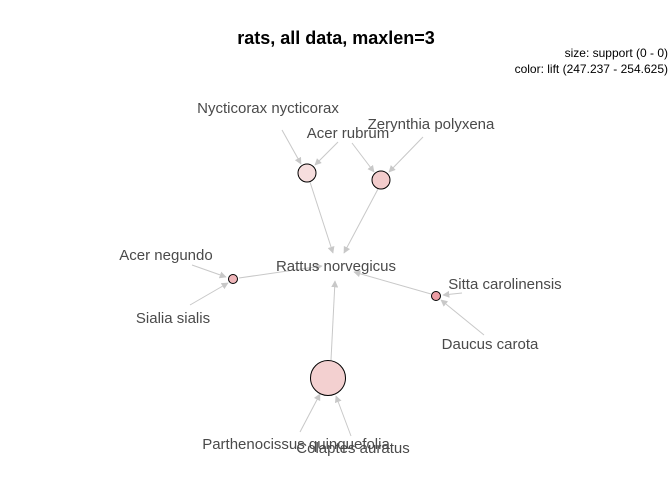  Describe the element at coordinates (490, 344) in the screenshot. I see `label-daucus: Daucus carota` at that location.